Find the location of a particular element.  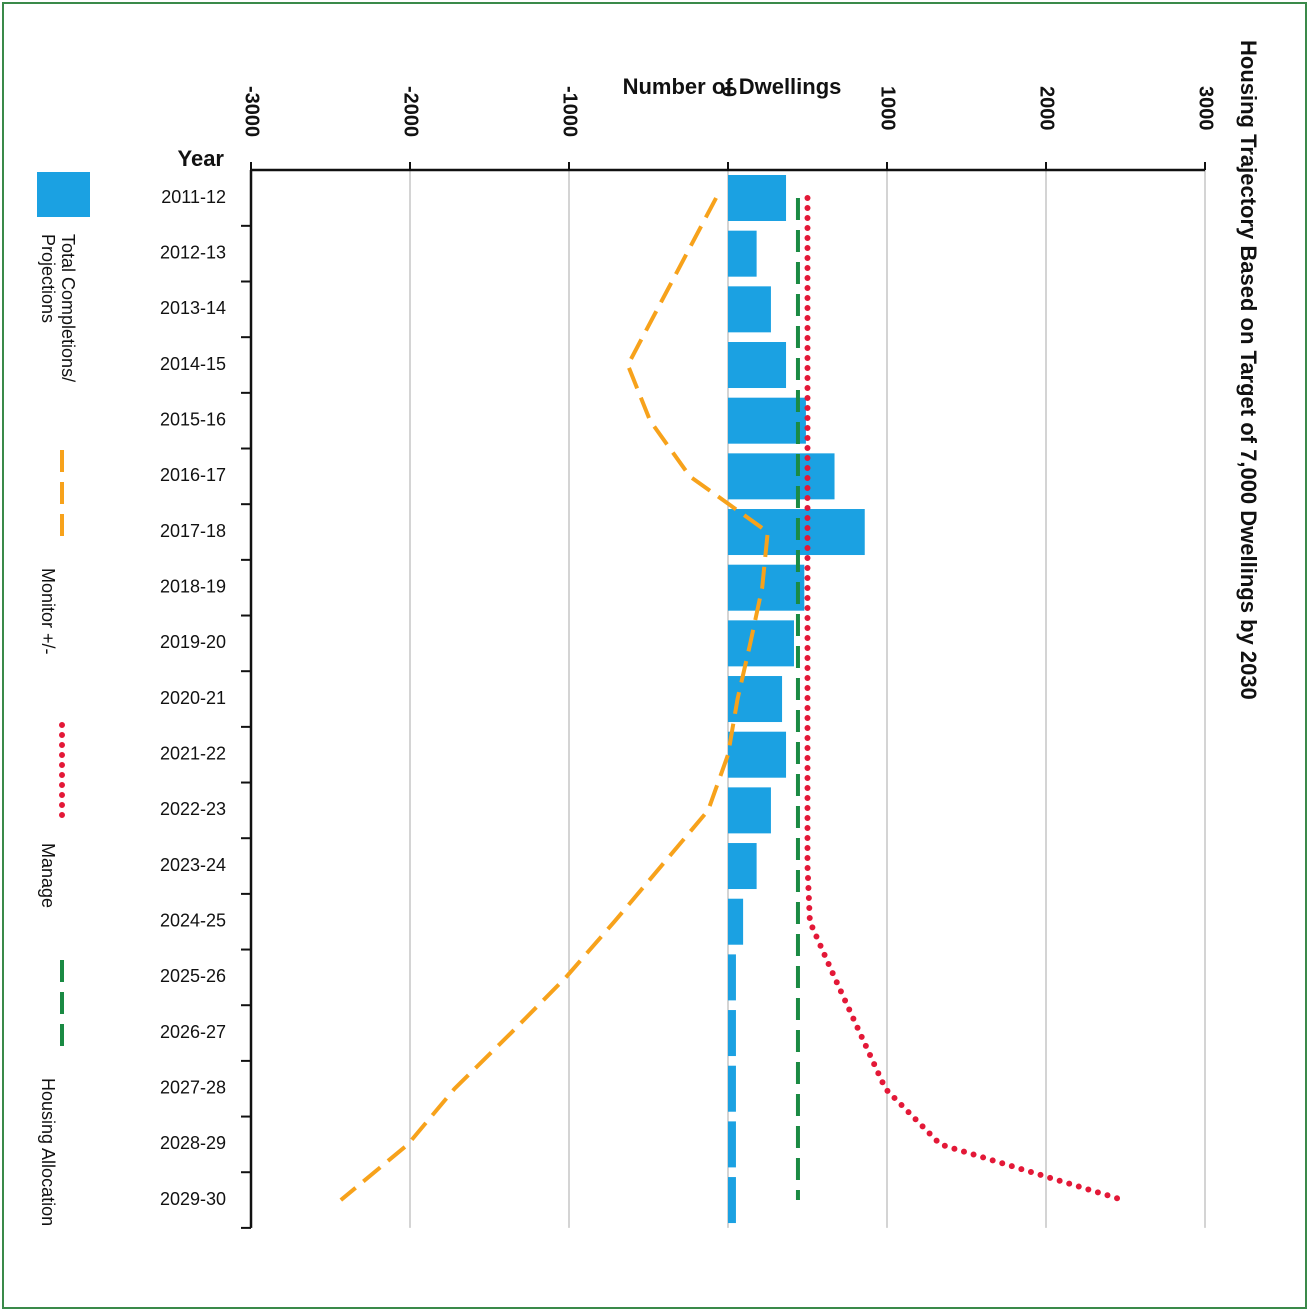

x-tick-label: 2000 is located at coordinates (1047, 108).